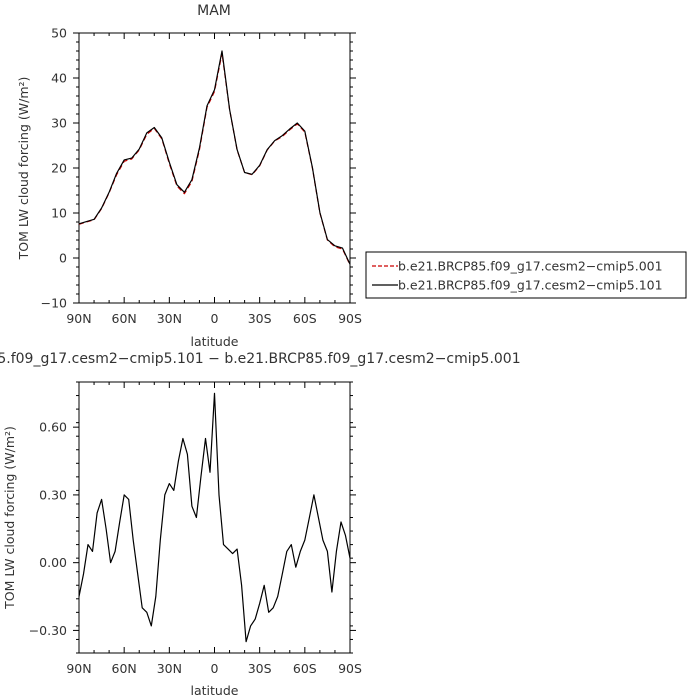 This screenshot has height=700, width=700. Describe the element at coordinates (59, 213) in the screenshot. I see `y-tick-label: 10` at that location.